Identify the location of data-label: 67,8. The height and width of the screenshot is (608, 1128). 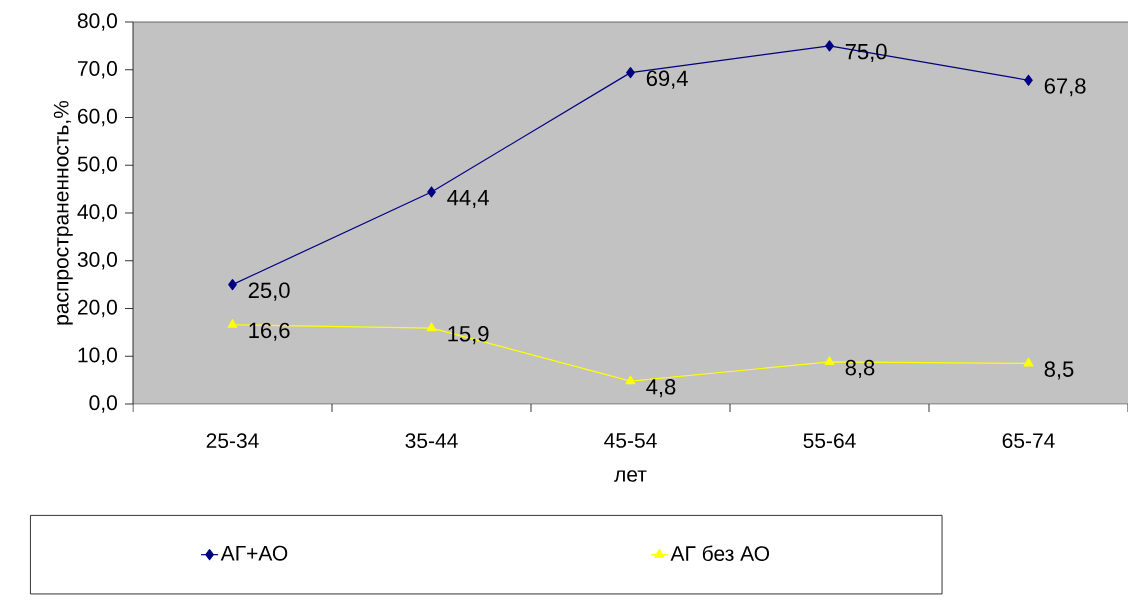
(1065, 87).